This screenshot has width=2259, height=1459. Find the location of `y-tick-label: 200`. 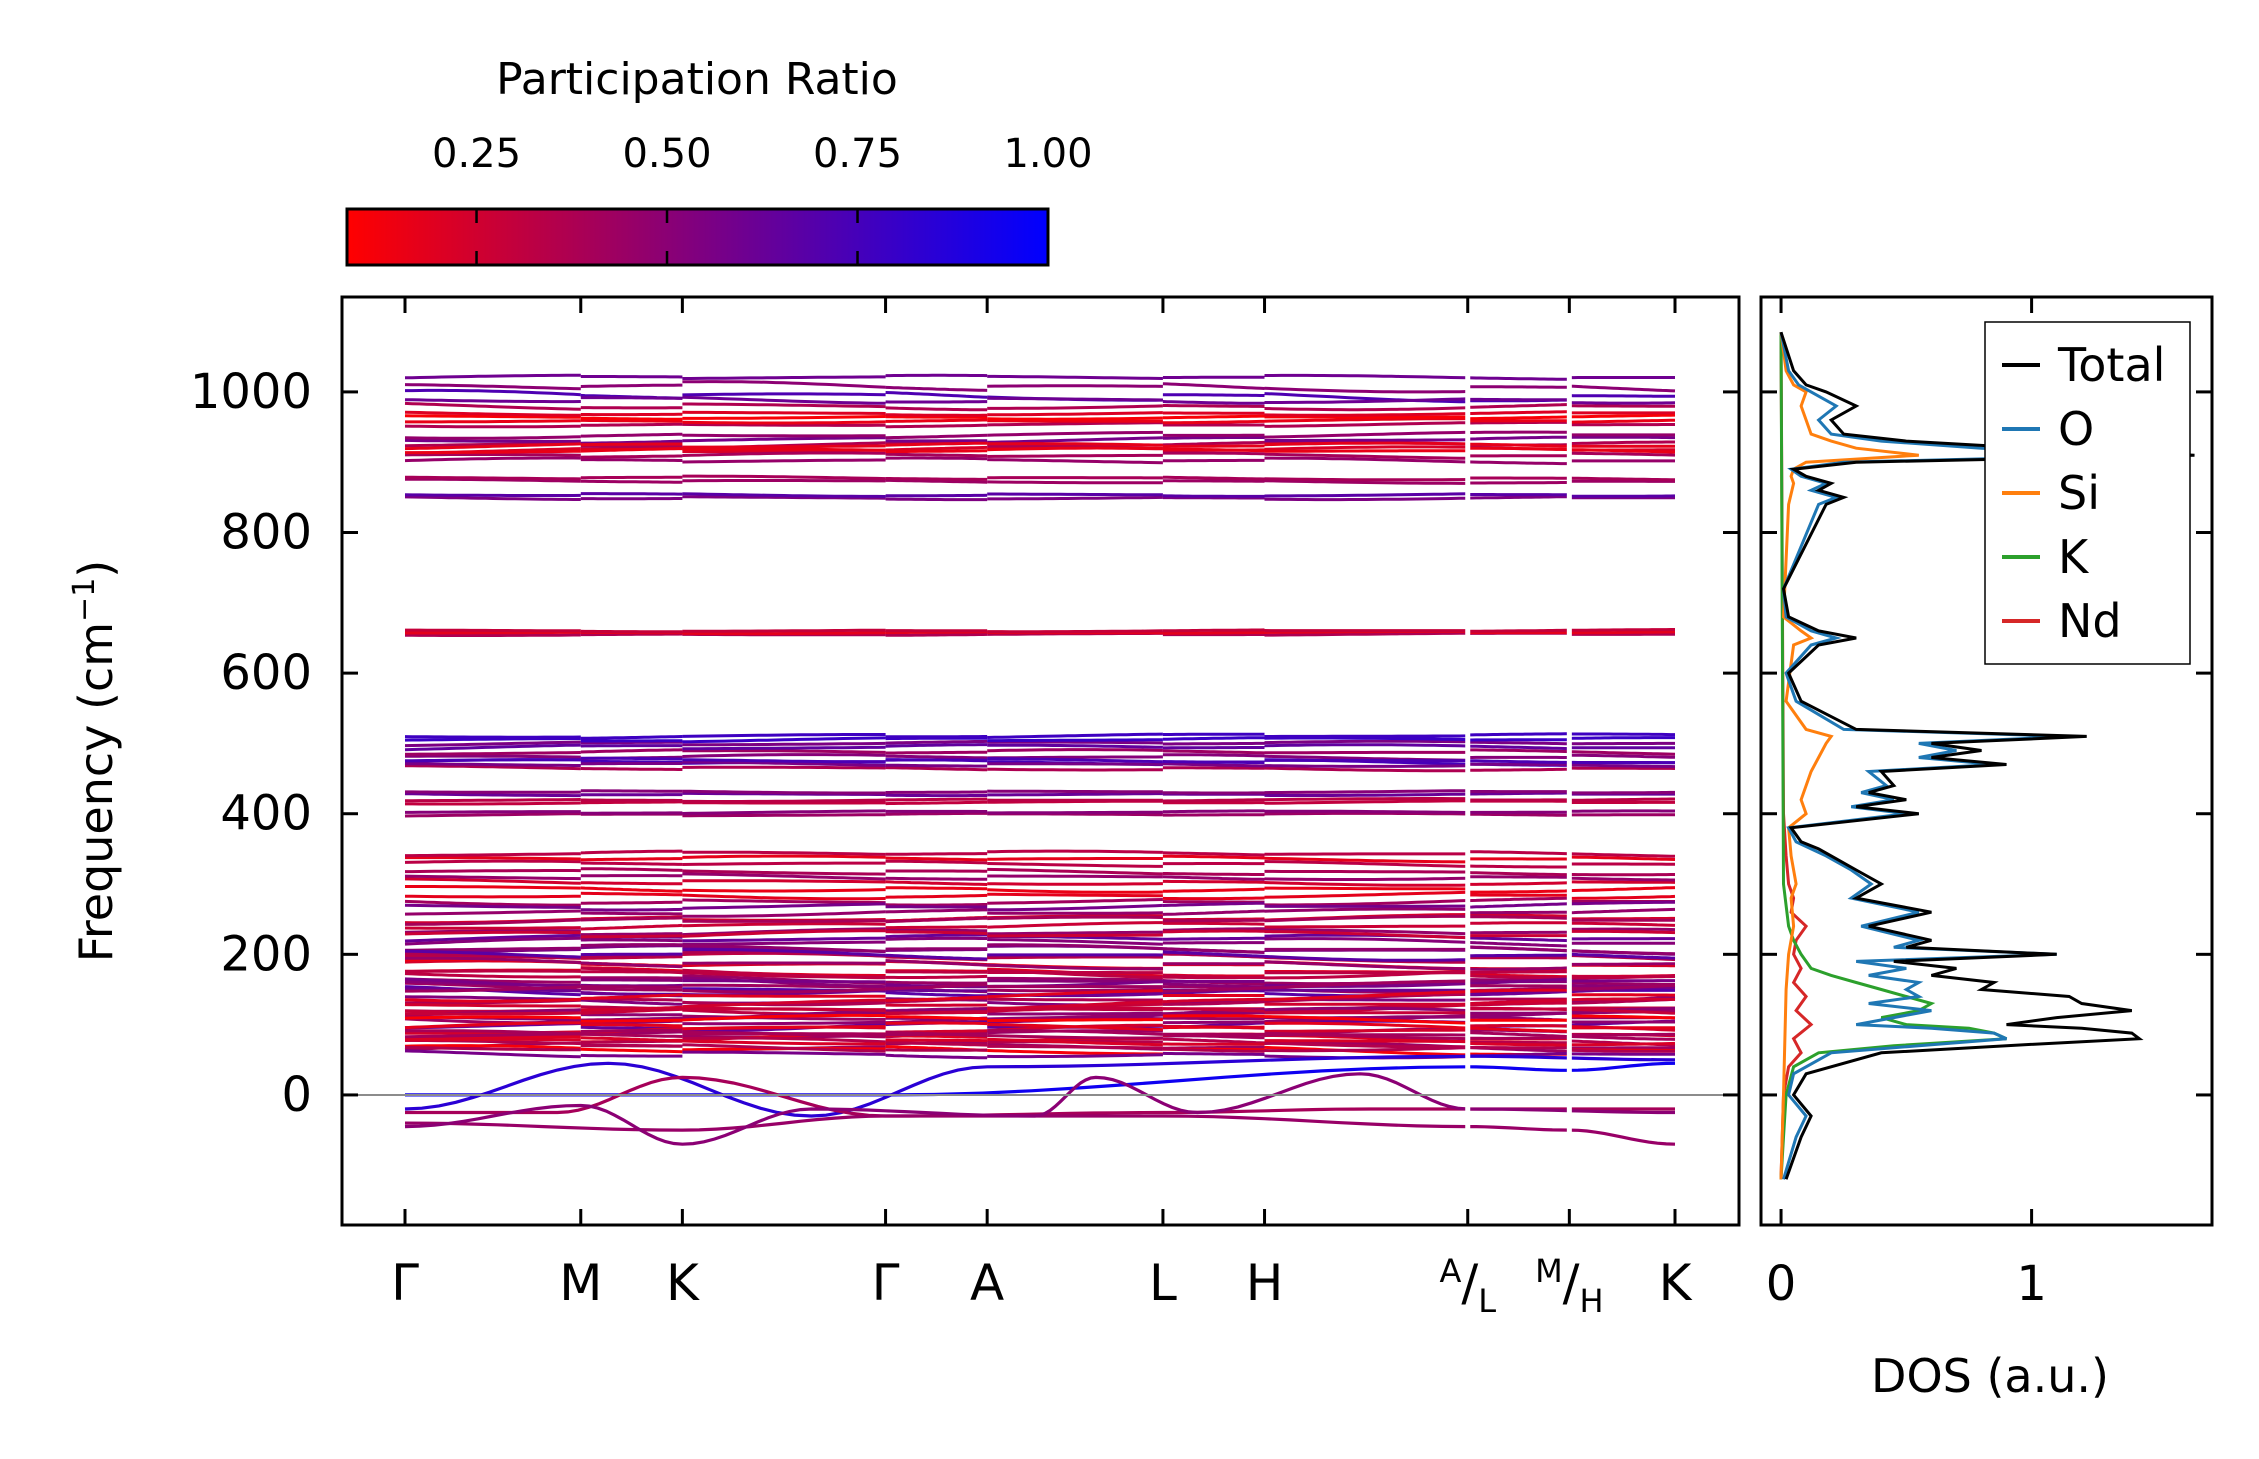

y-tick-label: 200 is located at coordinates (266, 954).